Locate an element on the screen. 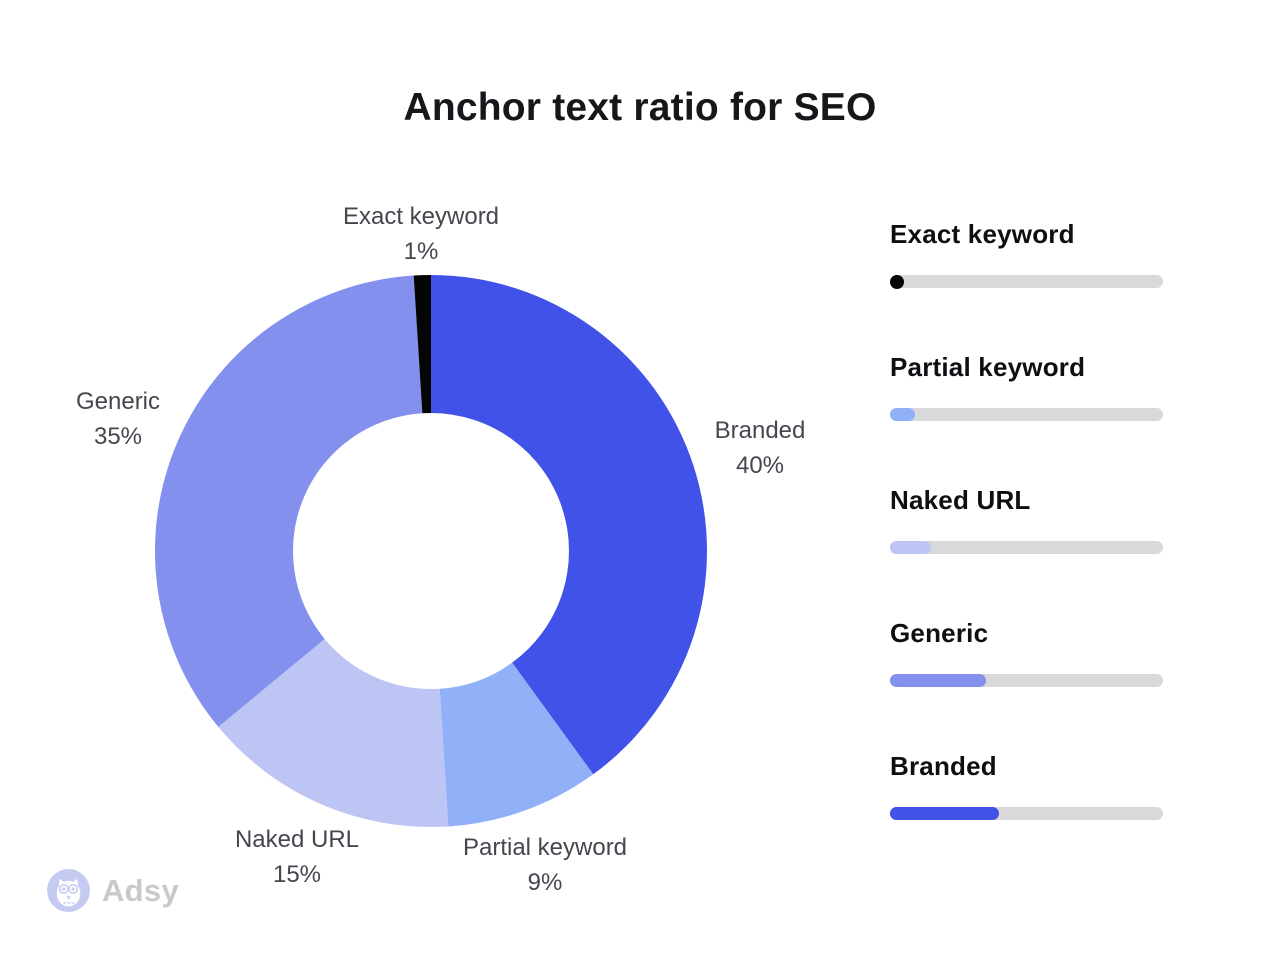  legend-label-exact-keyword: Exact keyword is located at coordinates (982, 234).